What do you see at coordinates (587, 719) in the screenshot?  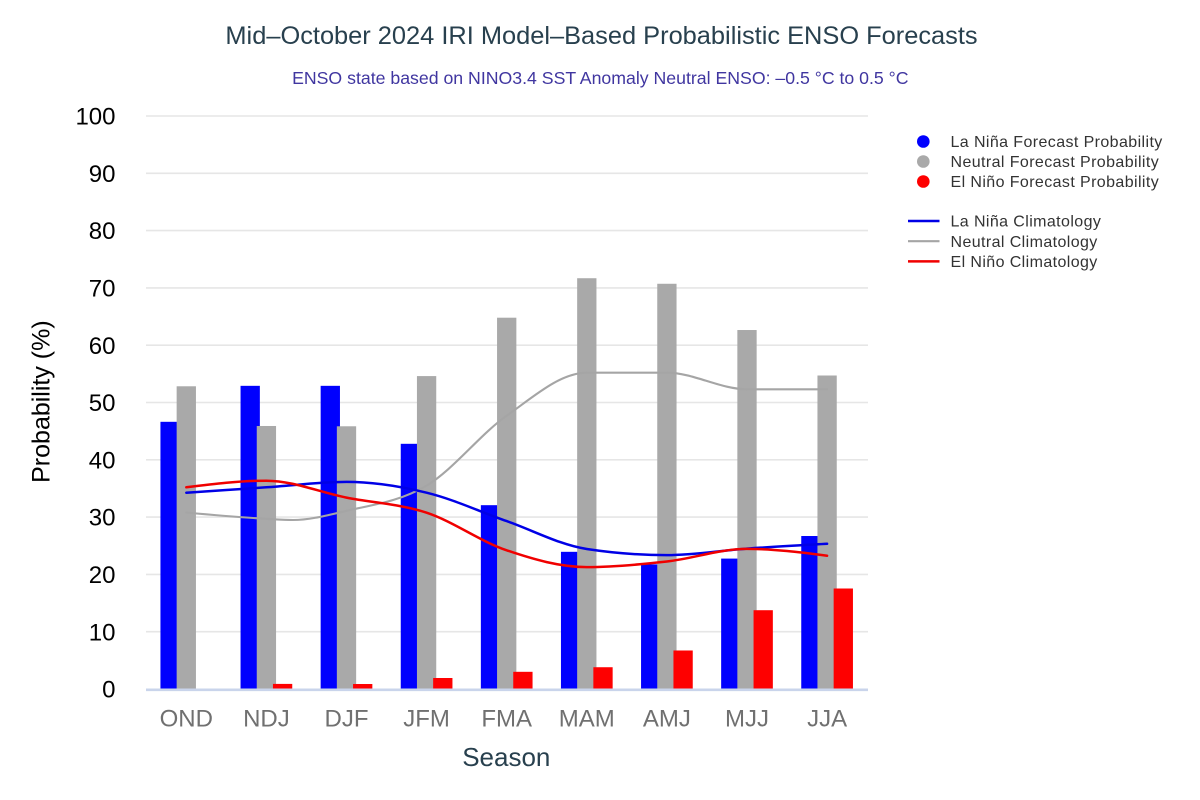 I see `svg-text: MAM` at bounding box center [587, 719].